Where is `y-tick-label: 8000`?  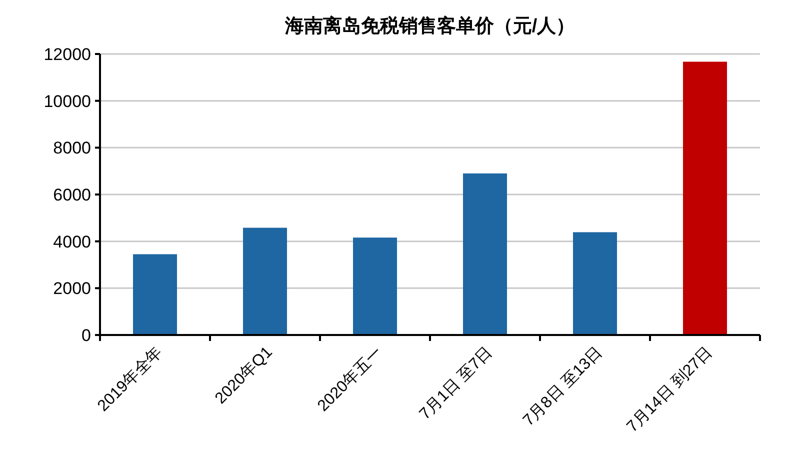 y-tick-label: 8000 is located at coordinates (72, 148).